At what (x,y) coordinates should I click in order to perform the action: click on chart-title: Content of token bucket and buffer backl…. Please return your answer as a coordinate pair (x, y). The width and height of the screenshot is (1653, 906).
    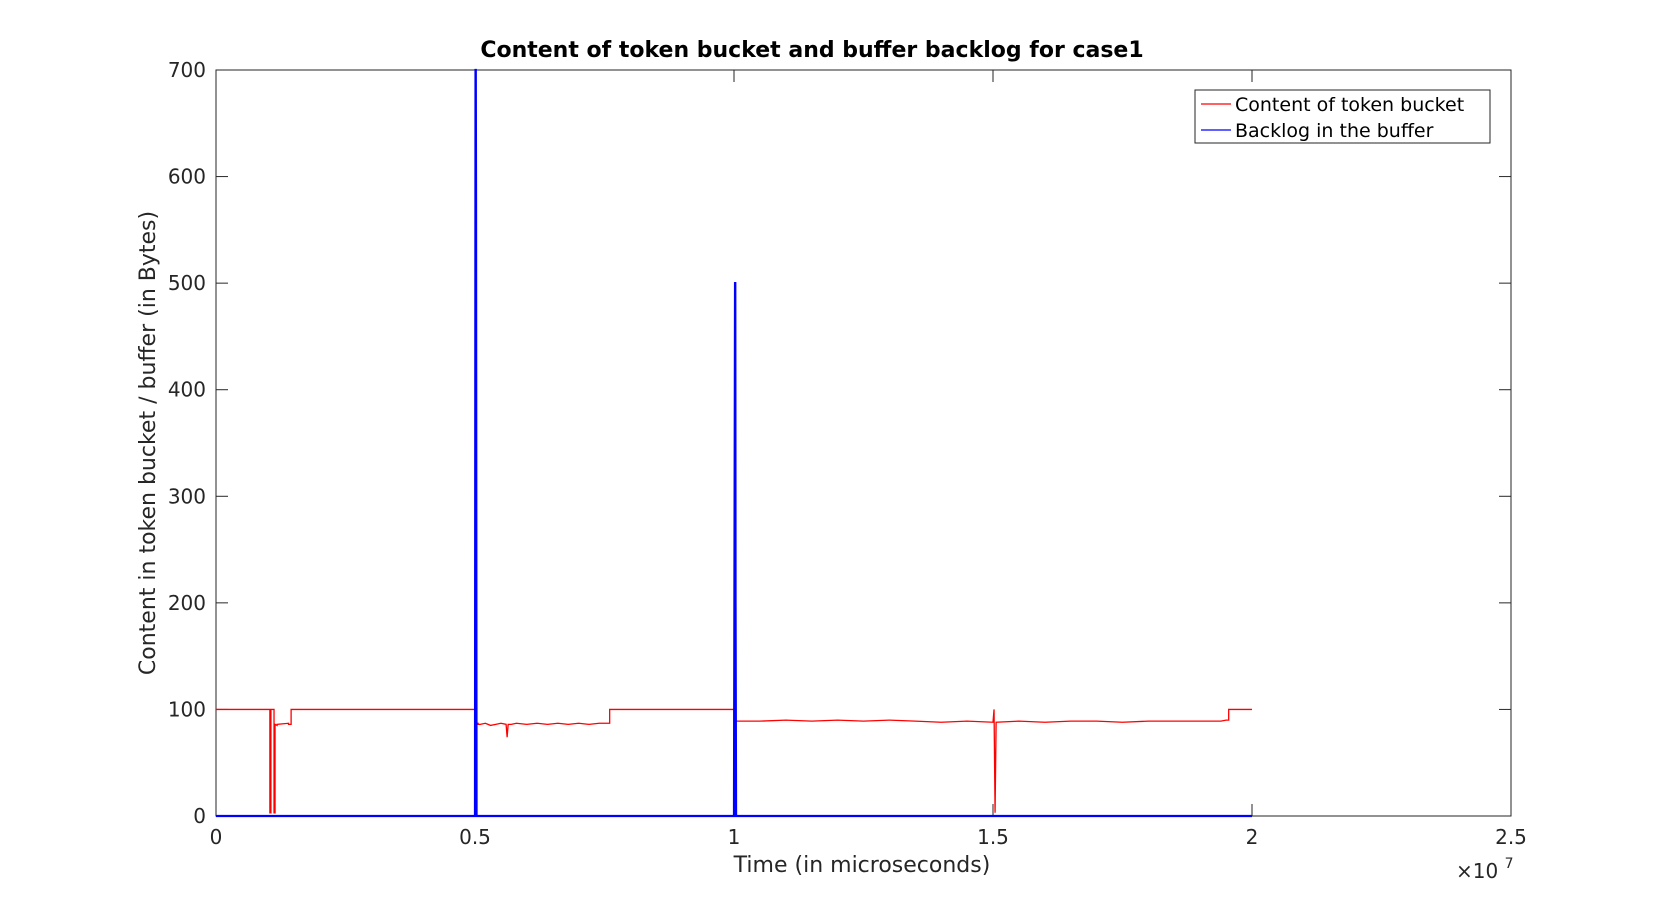
    Looking at the image, I should click on (811, 50).